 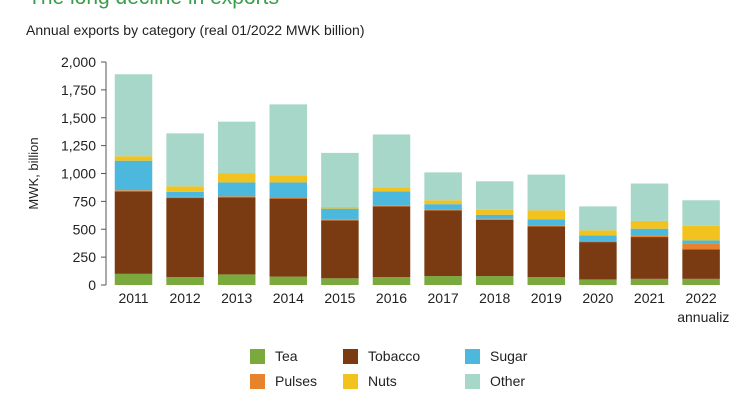 What do you see at coordinates (85, 201) in the screenshot?
I see `y-tick-label: 750` at bounding box center [85, 201].